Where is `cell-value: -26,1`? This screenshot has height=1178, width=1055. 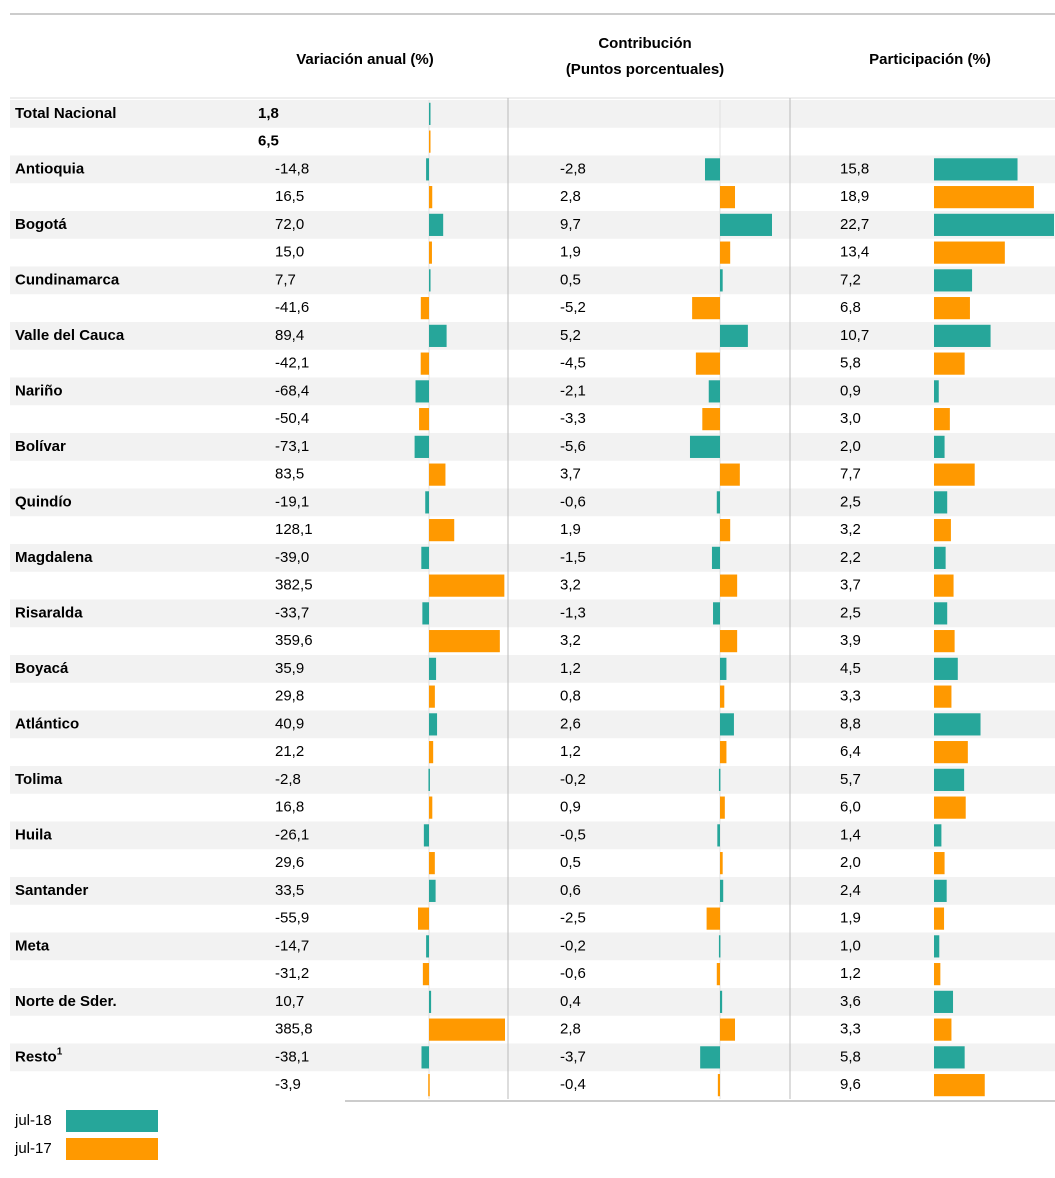 cell-value: -26,1 is located at coordinates (292, 834).